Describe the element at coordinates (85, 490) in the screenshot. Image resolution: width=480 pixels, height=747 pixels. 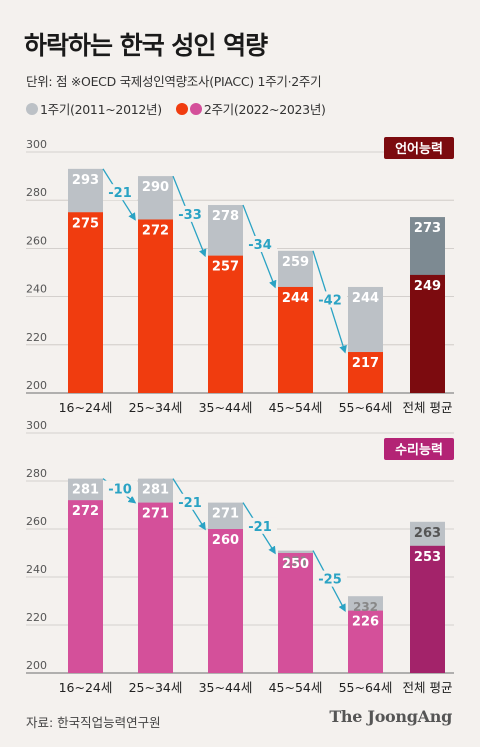
I see `value-label-numeracy-cycle1-0: 281` at that location.